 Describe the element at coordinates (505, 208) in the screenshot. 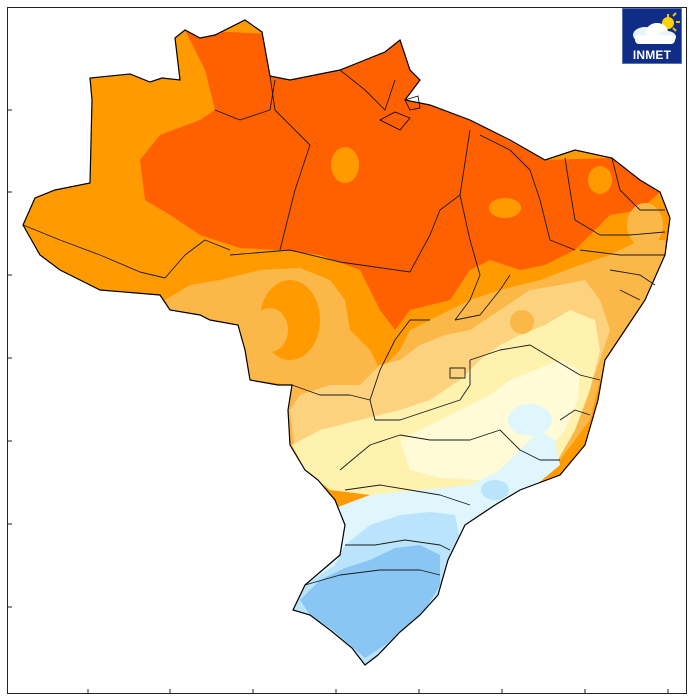

I see `zone-patch-orange-northeast` at that location.